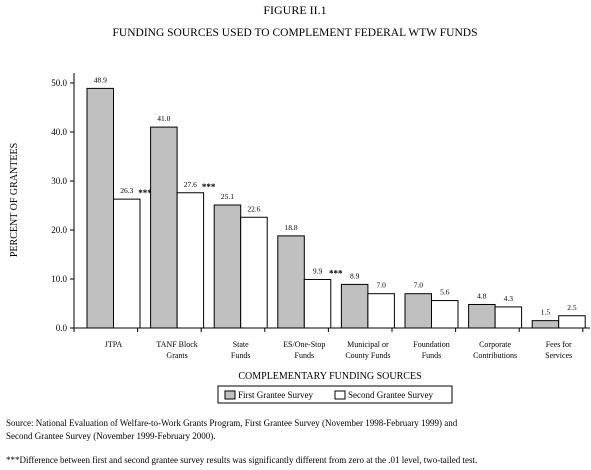 This screenshot has width=591, height=470. Describe the element at coordinates (495, 355) in the screenshot. I see `x-category-label: Contributions` at that location.